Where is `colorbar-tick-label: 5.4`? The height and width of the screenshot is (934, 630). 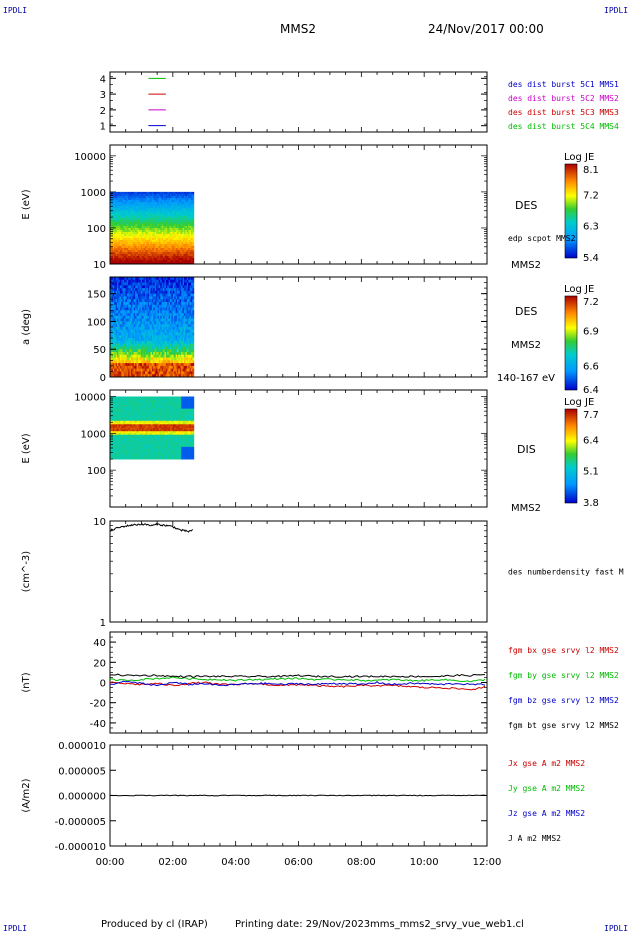
colorbar-tick-label: 5.4 is located at coordinates (591, 258).